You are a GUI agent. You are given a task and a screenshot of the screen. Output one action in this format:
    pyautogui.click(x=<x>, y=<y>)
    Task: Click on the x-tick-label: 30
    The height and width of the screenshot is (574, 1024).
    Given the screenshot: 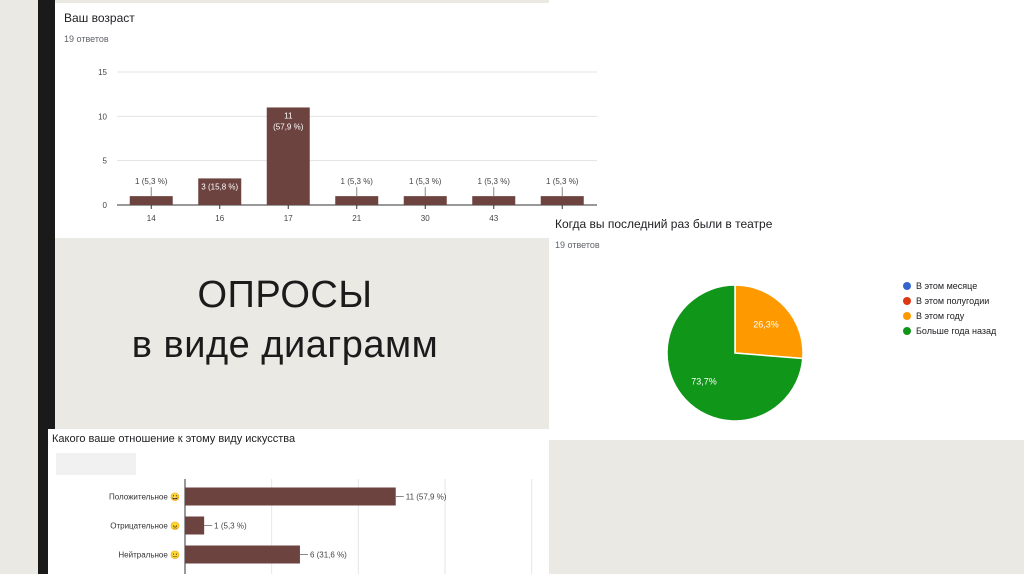 What is the action you would take?
    pyautogui.click(x=425, y=218)
    